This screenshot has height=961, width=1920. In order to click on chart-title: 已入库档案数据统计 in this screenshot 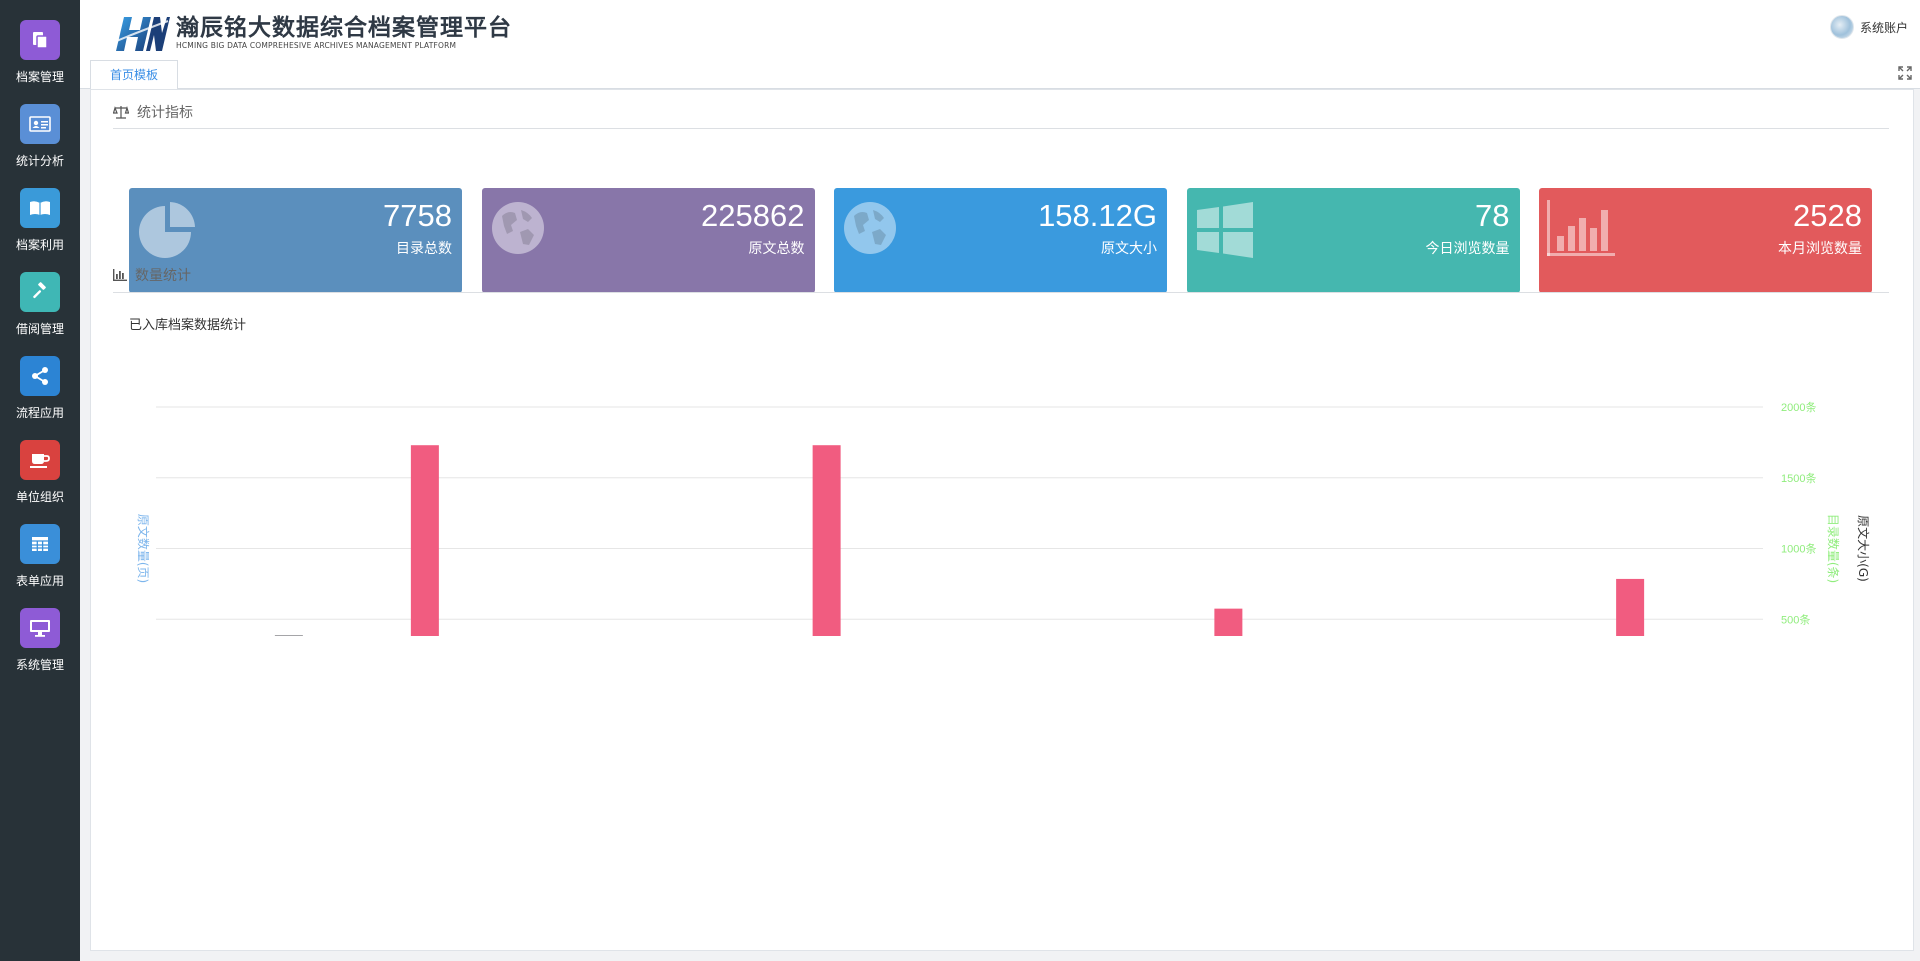, I will do `click(188, 325)`.